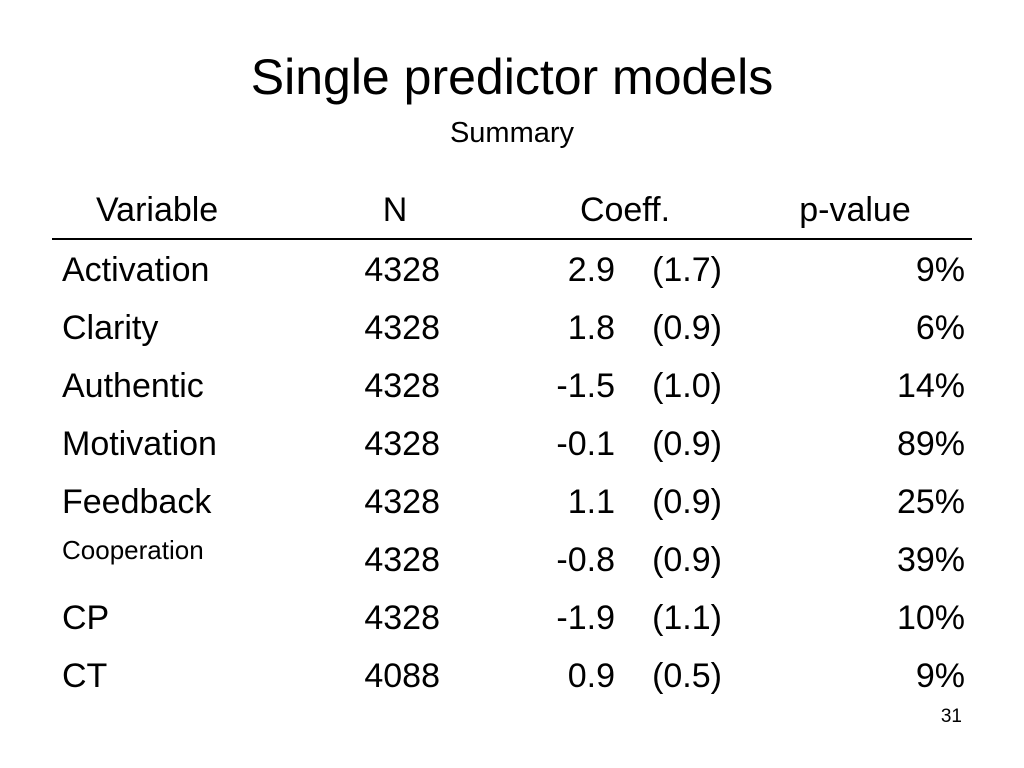 Image resolution: width=1024 pixels, height=768 pixels. Describe the element at coordinates (930, 386) in the screenshot. I see `row-p-value: 14%` at that location.